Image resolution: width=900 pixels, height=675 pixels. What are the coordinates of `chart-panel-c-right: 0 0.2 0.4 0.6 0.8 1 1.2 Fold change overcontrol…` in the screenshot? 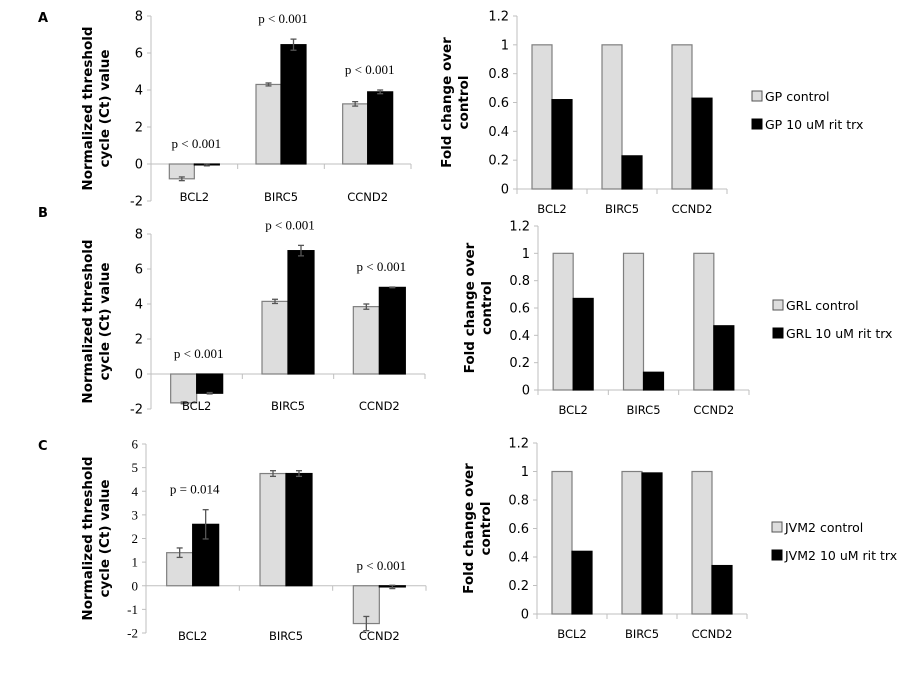 It's located at (679, 539).